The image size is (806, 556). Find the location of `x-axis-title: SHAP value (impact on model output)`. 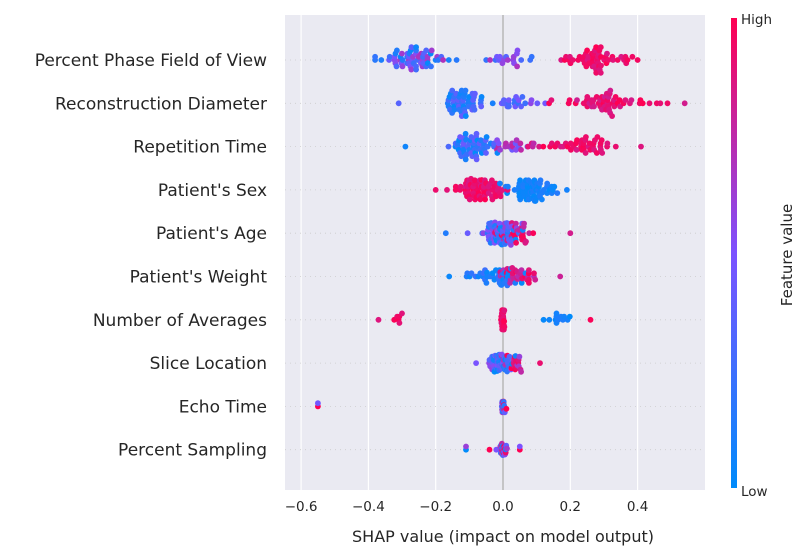

x-axis-title: SHAP value (impact on model output) is located at coordinates (503, 536).